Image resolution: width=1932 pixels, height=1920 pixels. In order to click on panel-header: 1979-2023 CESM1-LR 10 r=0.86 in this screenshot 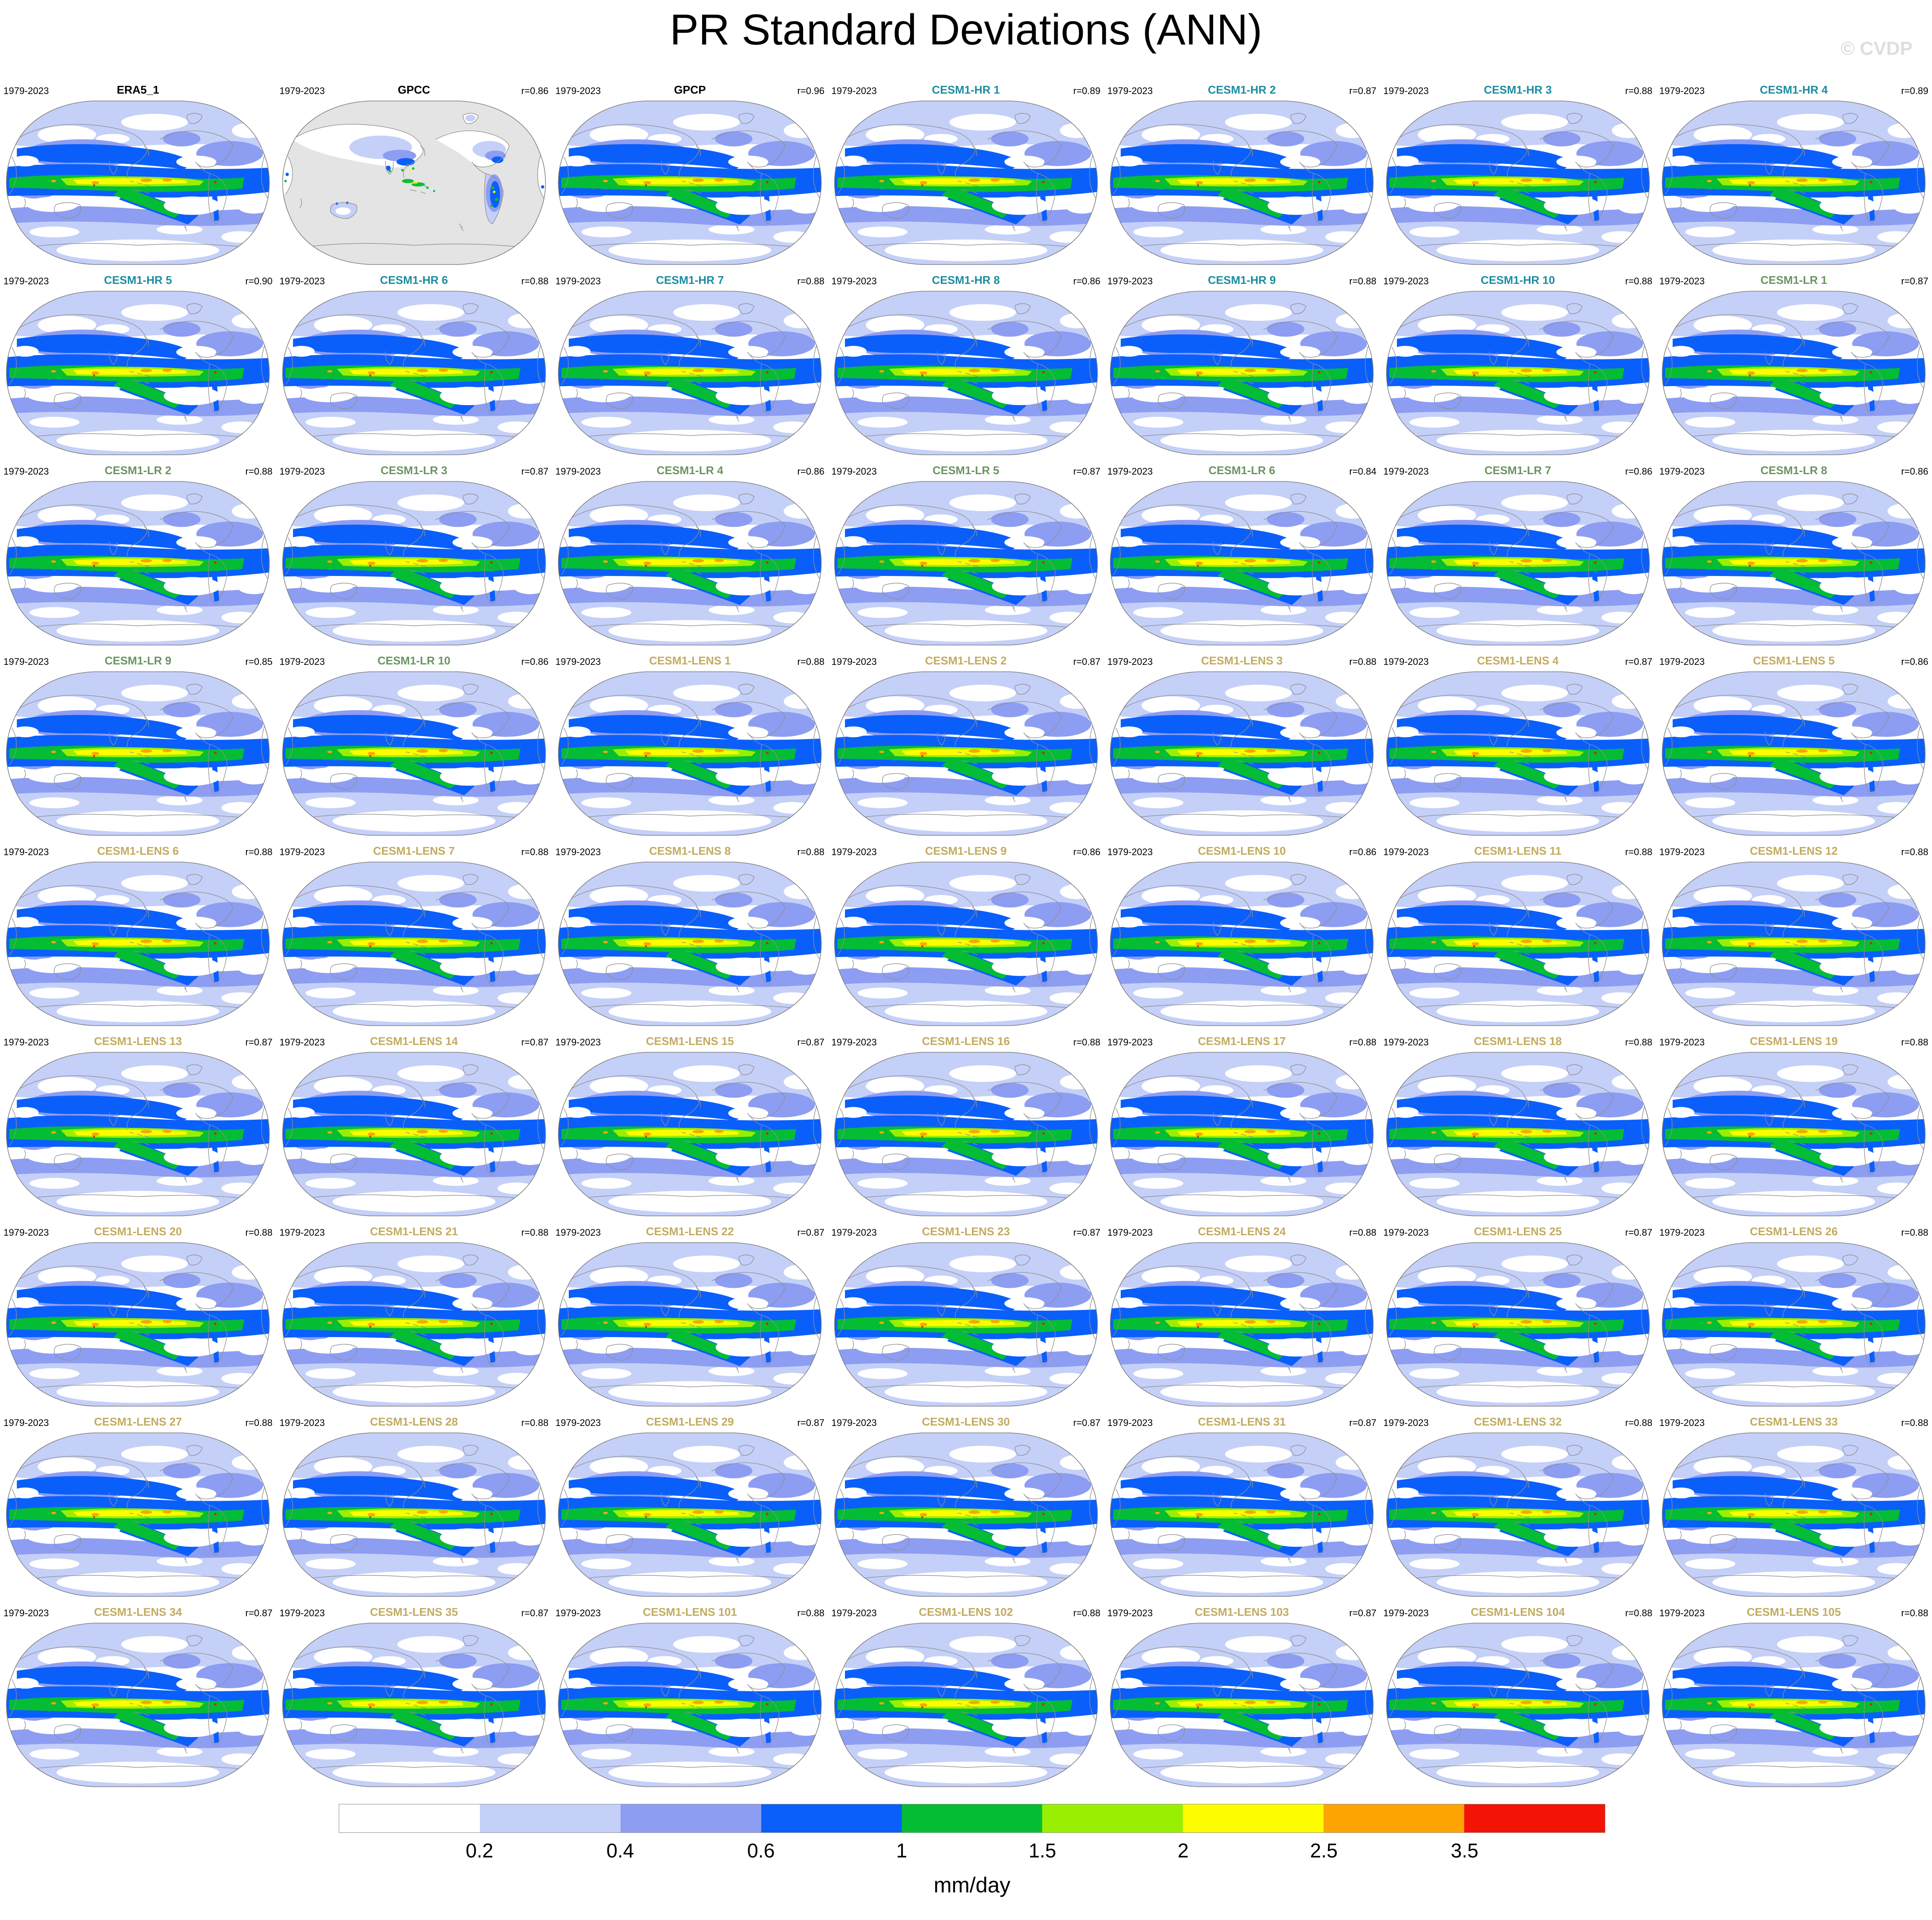, I will do `click(414, 660)`.